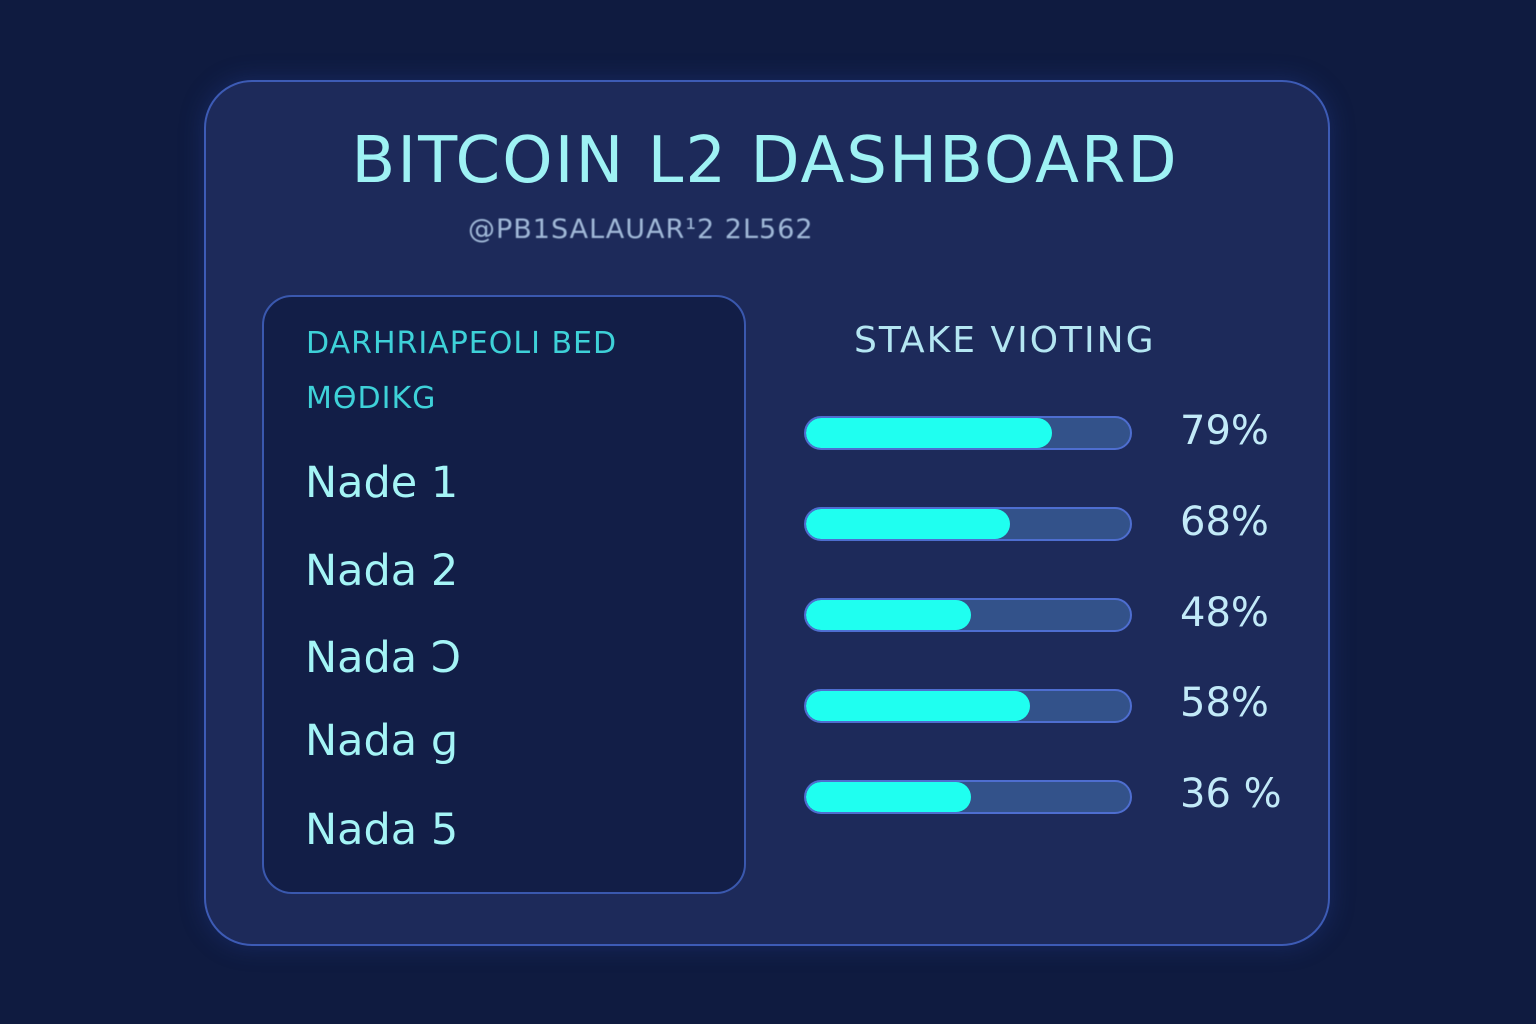 The image size is (1536, 1024). What do you see at coordinates (765, 161) in the screenshot?
I see `page-title: BITCOIN L2 DASHBOARD` at bounding box center [765, 161].